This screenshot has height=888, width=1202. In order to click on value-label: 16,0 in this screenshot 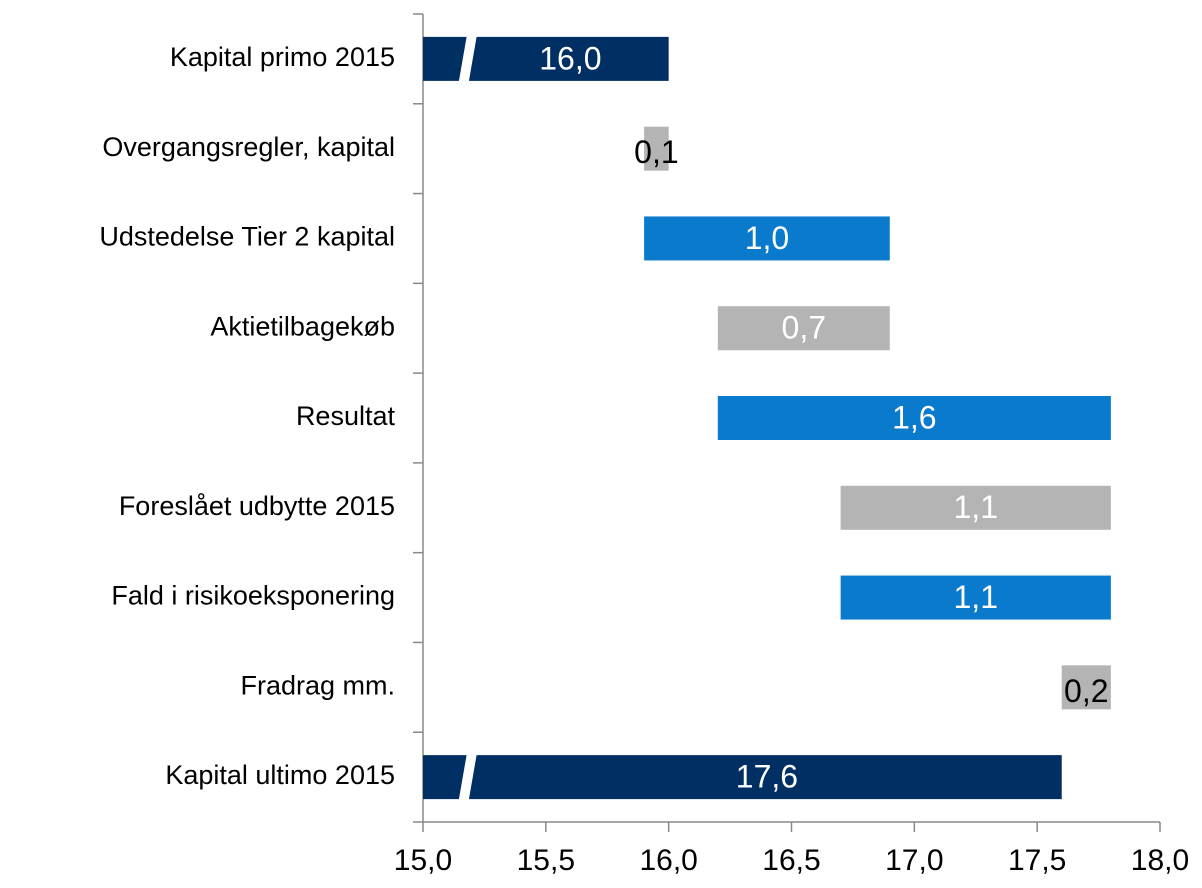, I will do `click(570, 58)`.